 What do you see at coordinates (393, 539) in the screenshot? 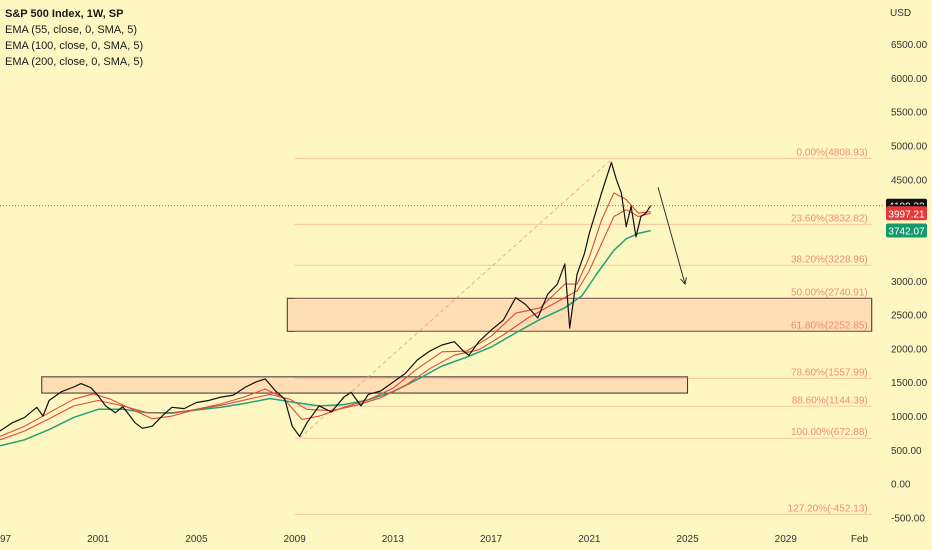
I see `x-tick-label-4: 2013` at bounding box center [393, 539].